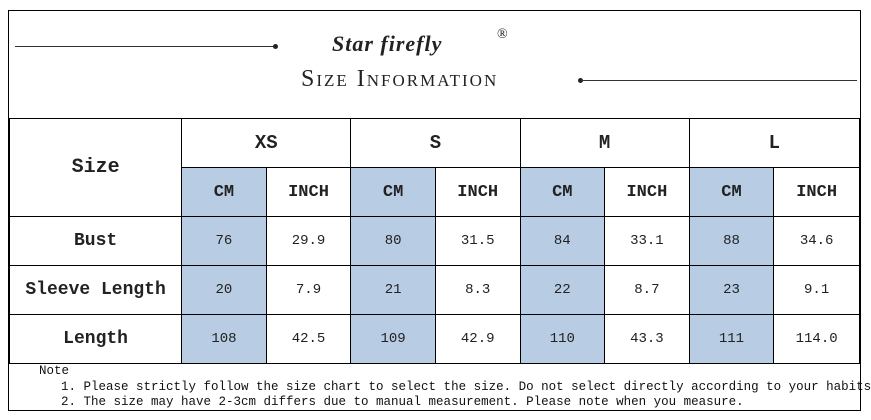 The height and width of the screenshot is (420, 871). I want to click on data-row: Sleeve Length 20 7.9 21 8.3 22 8.7 23 9.1, so click(434, 290).